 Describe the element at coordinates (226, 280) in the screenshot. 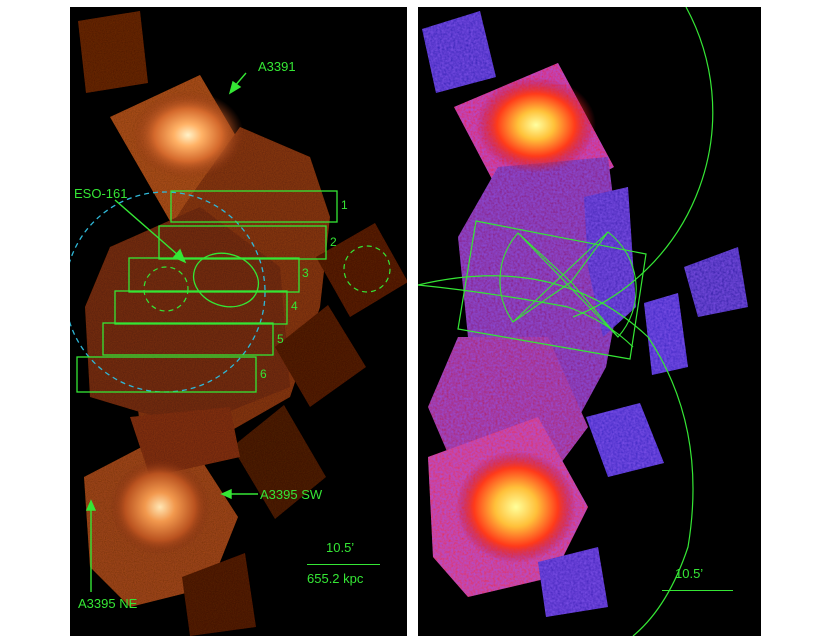

I see `eso161-ellipse` at that location.